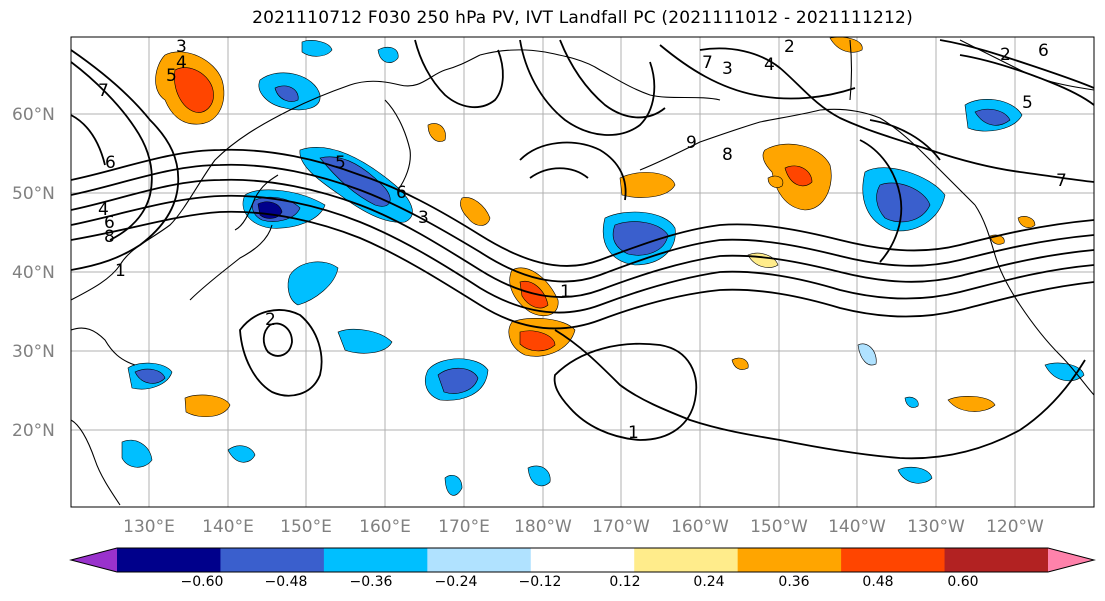 The width and height of the screenshot is (1105, 601). What do you see at coordinates (286, 582) in the screenshot?
I see `colorbar-tick-label: −0.48` at bounding box center [286, 582].